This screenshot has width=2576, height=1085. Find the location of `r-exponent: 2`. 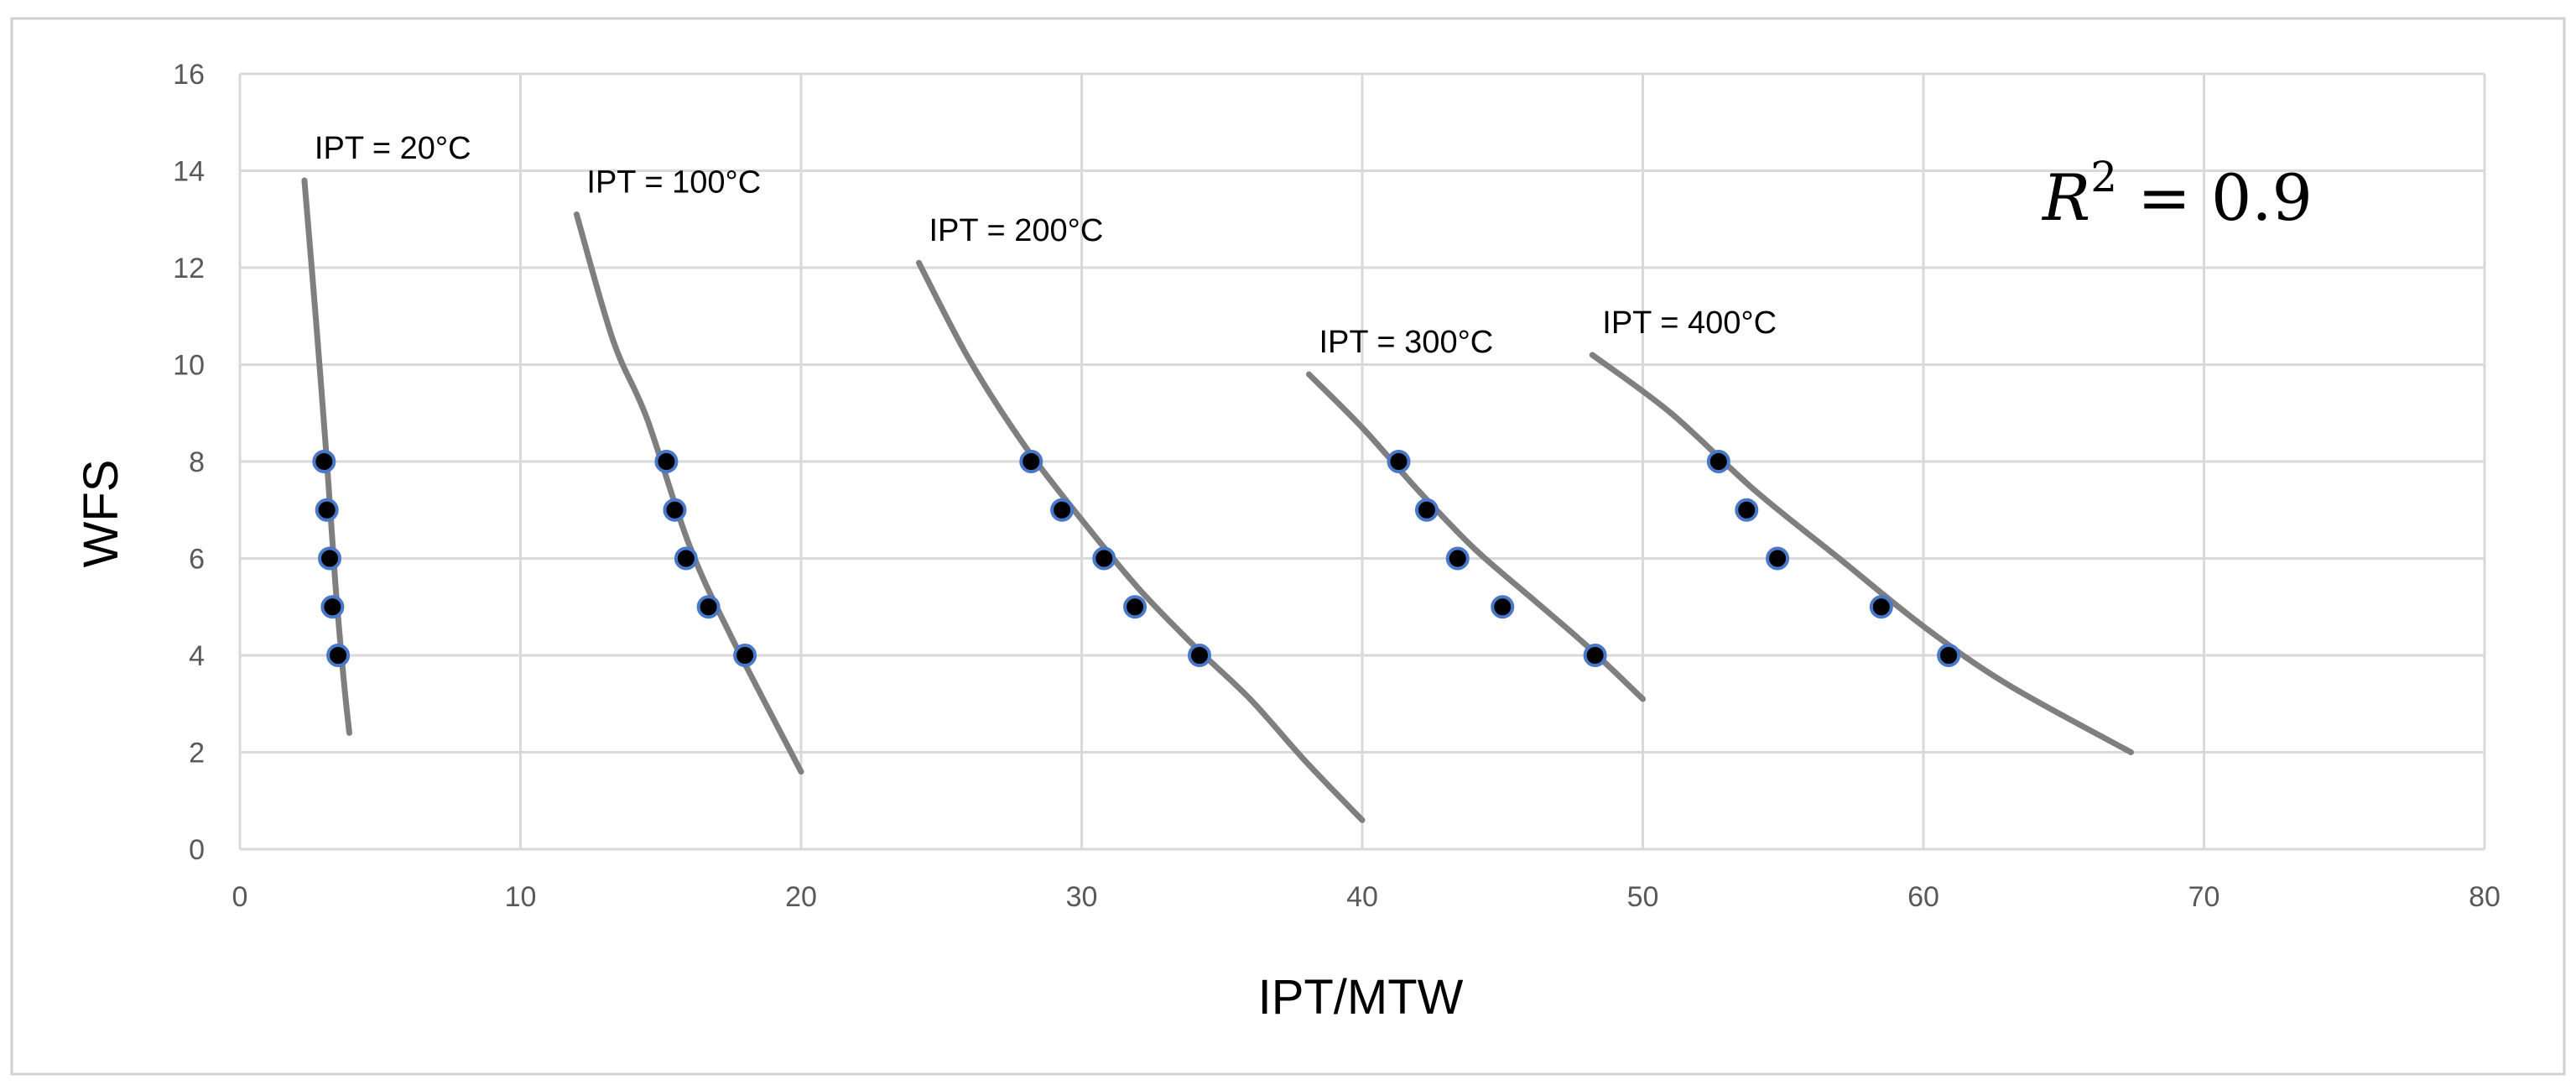

r-exponent: 2 is located at coordinates (2103, 177).